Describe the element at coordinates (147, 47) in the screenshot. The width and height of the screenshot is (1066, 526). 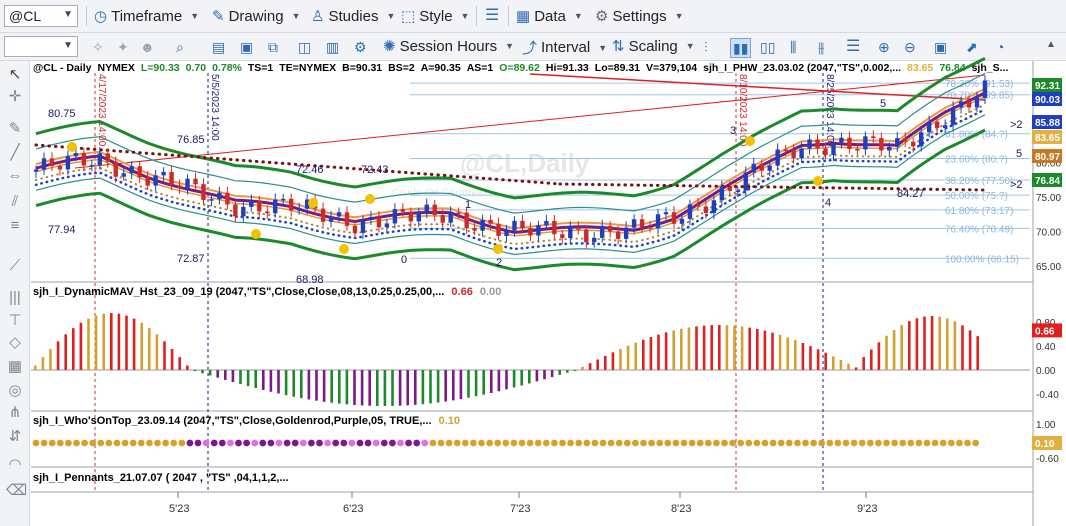
I see `mask-icon: ☻` at that location.